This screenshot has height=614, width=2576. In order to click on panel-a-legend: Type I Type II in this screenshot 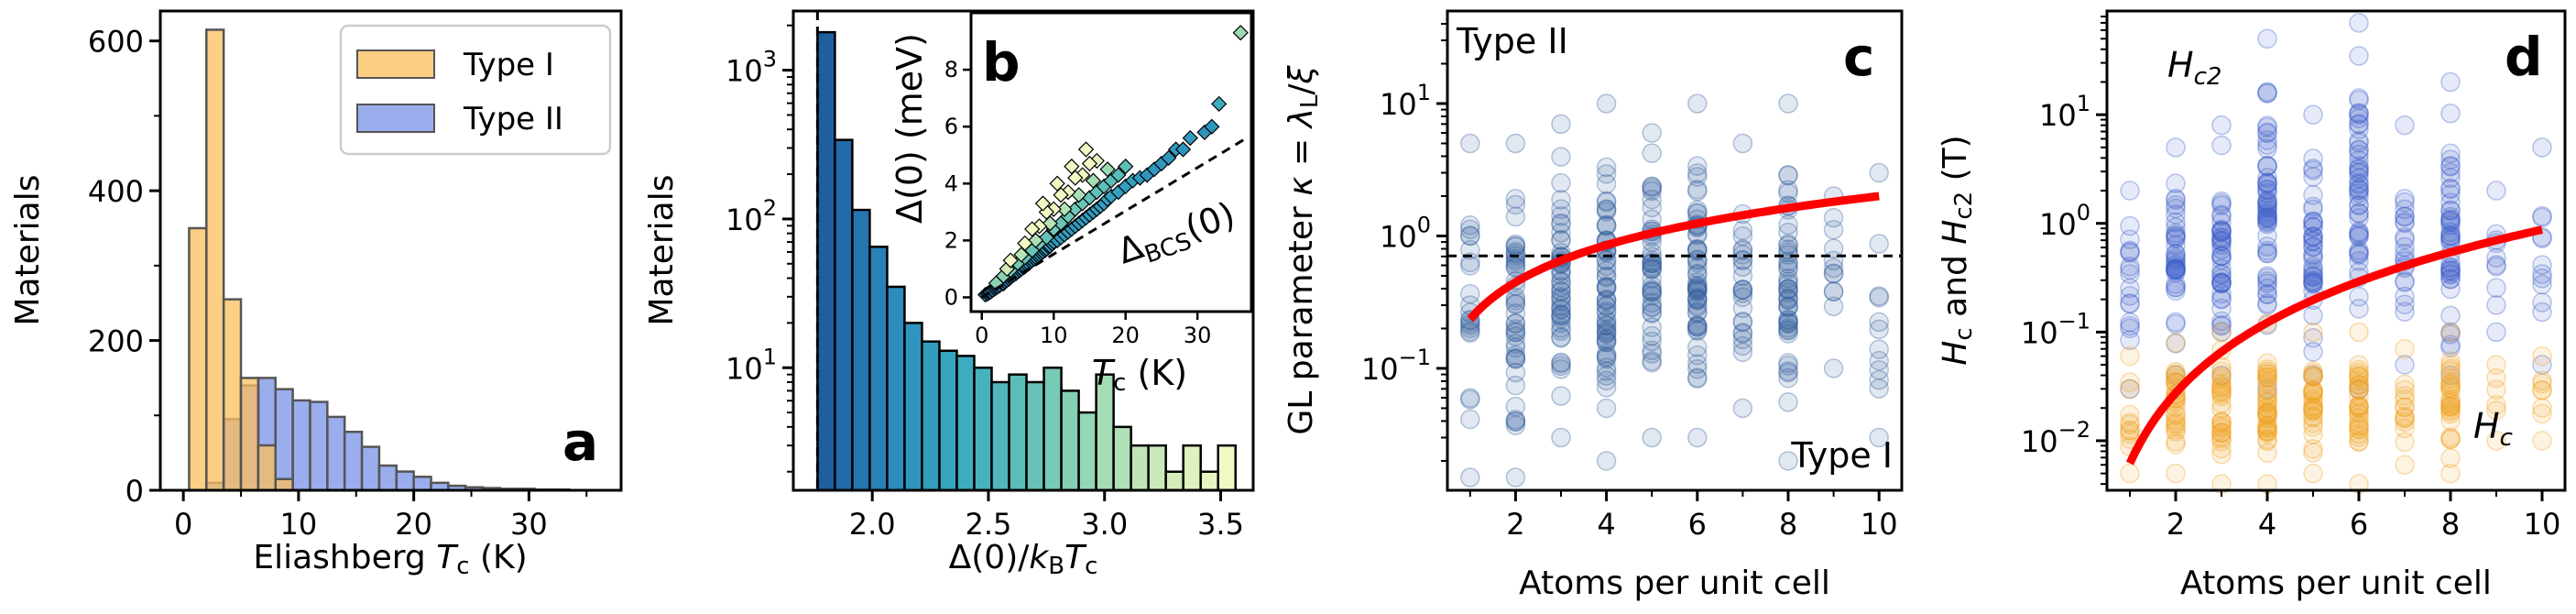, I will do `click(476, 90)`.